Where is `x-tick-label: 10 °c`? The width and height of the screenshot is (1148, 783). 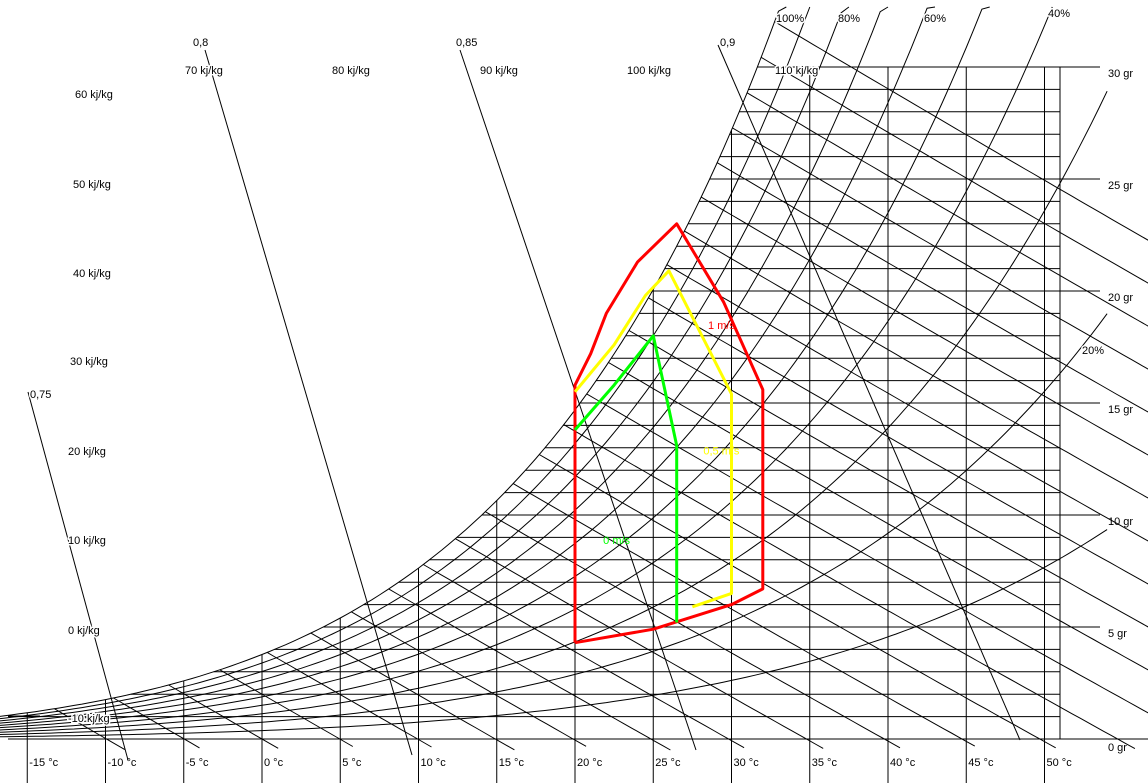 x-tick-label: 10 °c is located at coordinates (434, 763).